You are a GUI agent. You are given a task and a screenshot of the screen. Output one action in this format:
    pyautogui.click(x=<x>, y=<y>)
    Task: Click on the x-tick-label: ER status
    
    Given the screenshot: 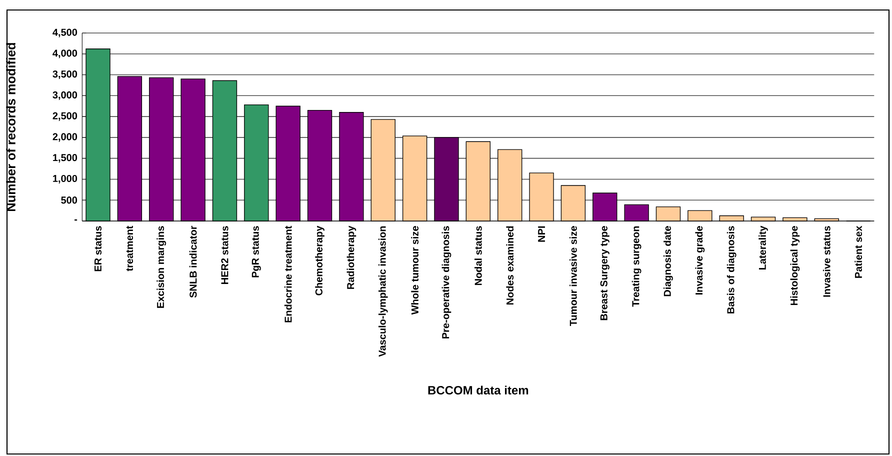 What is the action you would take?
    pyautogui.click(x=98, y=249)
    